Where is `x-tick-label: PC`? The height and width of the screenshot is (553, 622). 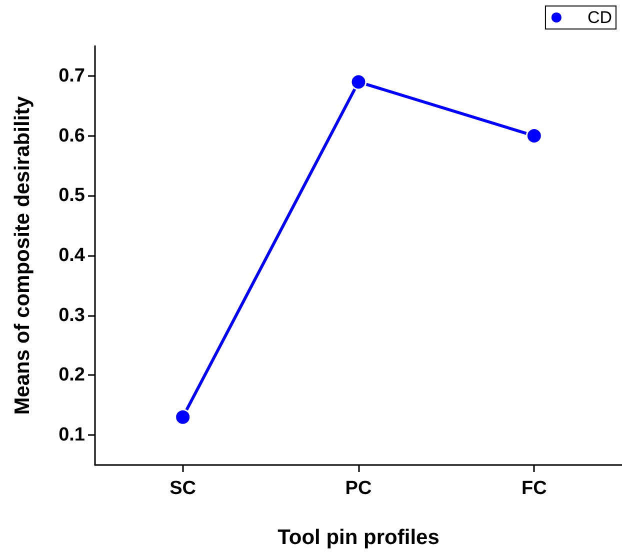
x-tick-label: PC is located at coordinates (358, 488).